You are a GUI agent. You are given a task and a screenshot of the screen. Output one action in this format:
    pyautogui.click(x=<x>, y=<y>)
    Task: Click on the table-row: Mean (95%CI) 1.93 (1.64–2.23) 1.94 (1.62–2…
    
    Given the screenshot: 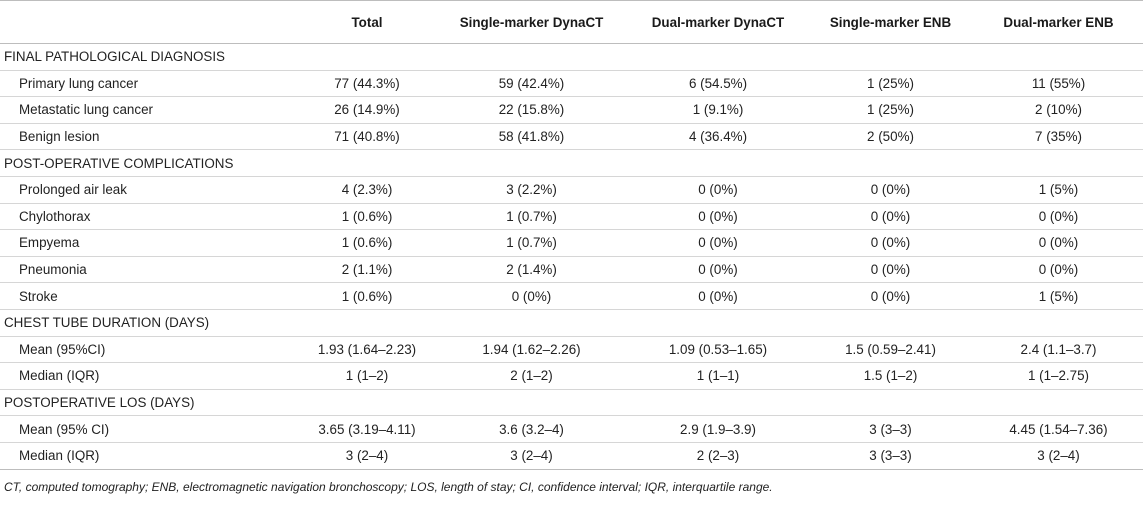 What is the action you would take?
    pyautogui.click(x=571, y=350)
    